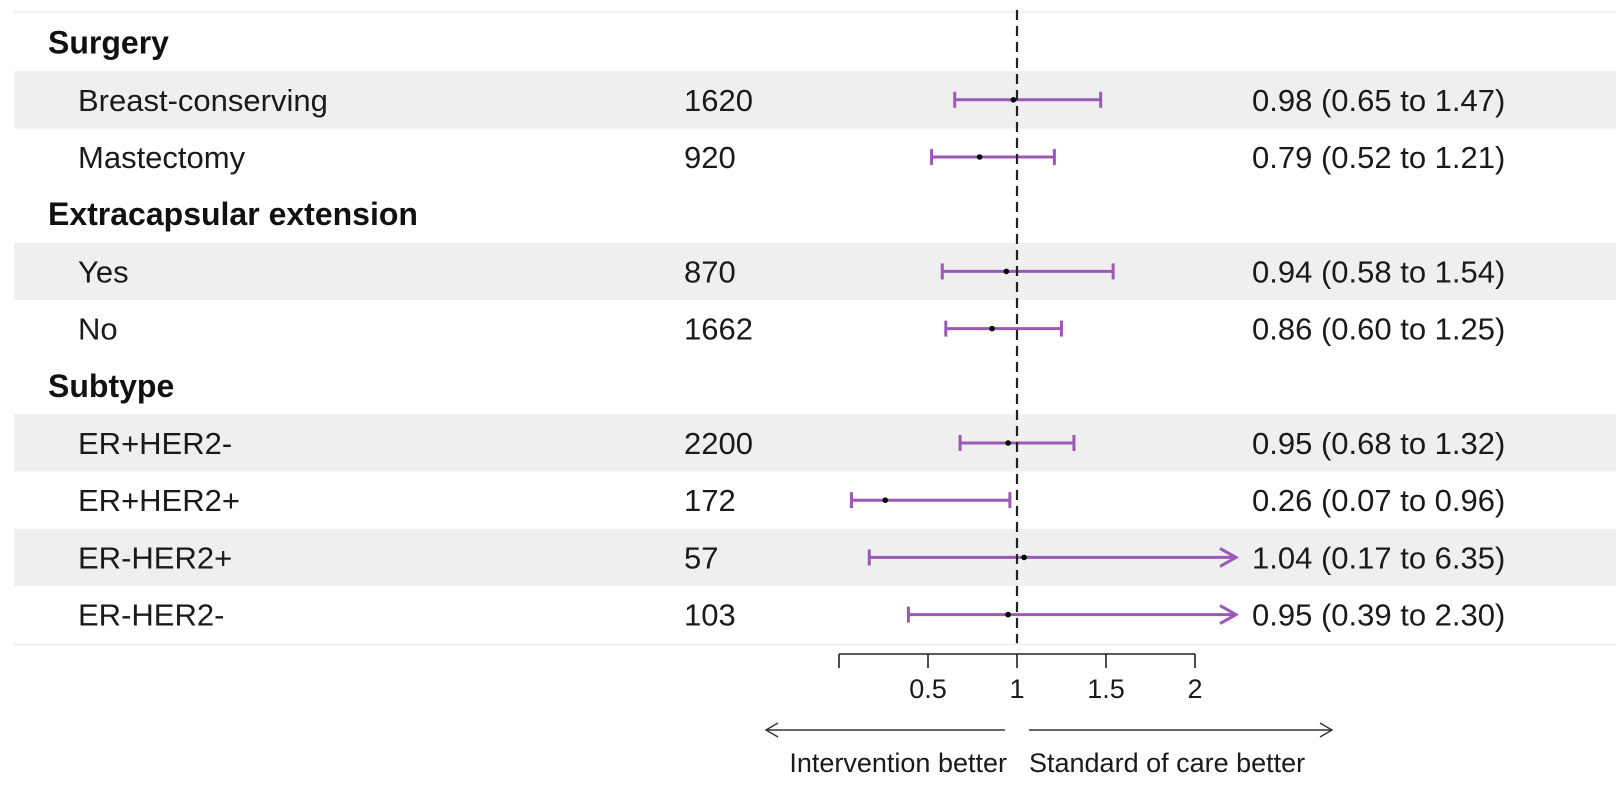  What do you see at coordinates (1378, 100) in the screenshot?
I see `row-estimate: 0.98 (0.65 to 1.47)` at bounding box center [1378, 100].